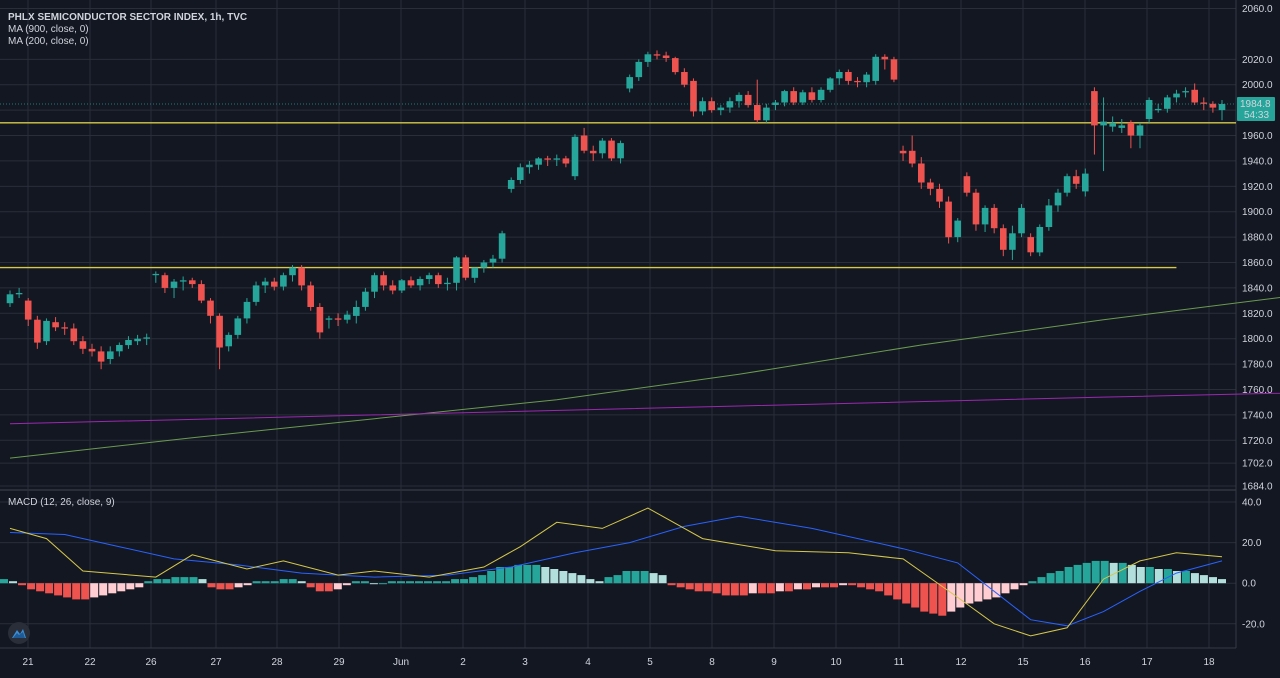 Image resolution: width=1280 pixels, height=678 pixels. I want to click on tradingview-logo-icon, so click(19, 633).